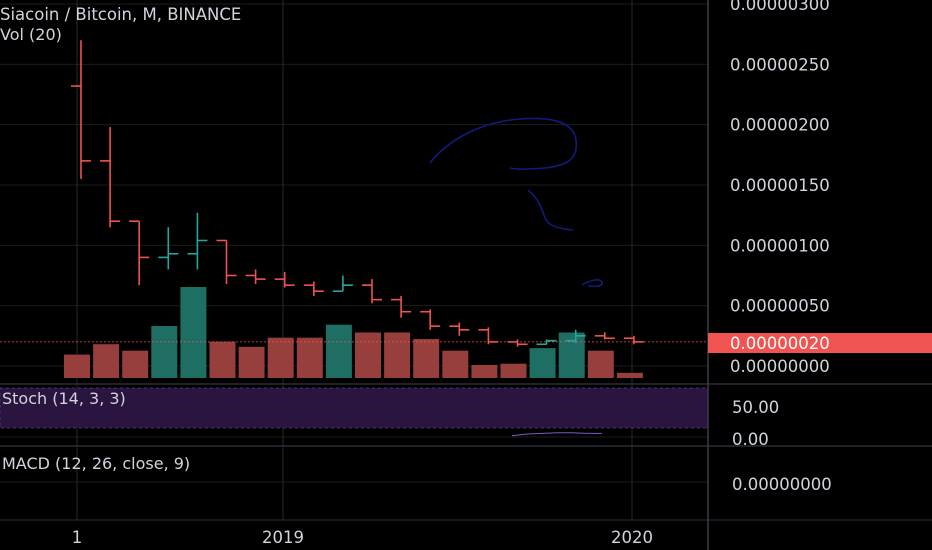 The image size is (932, 550). I want to click on macd-indicator-label: MACD (12, 26, close, 9), so click(96, 463).